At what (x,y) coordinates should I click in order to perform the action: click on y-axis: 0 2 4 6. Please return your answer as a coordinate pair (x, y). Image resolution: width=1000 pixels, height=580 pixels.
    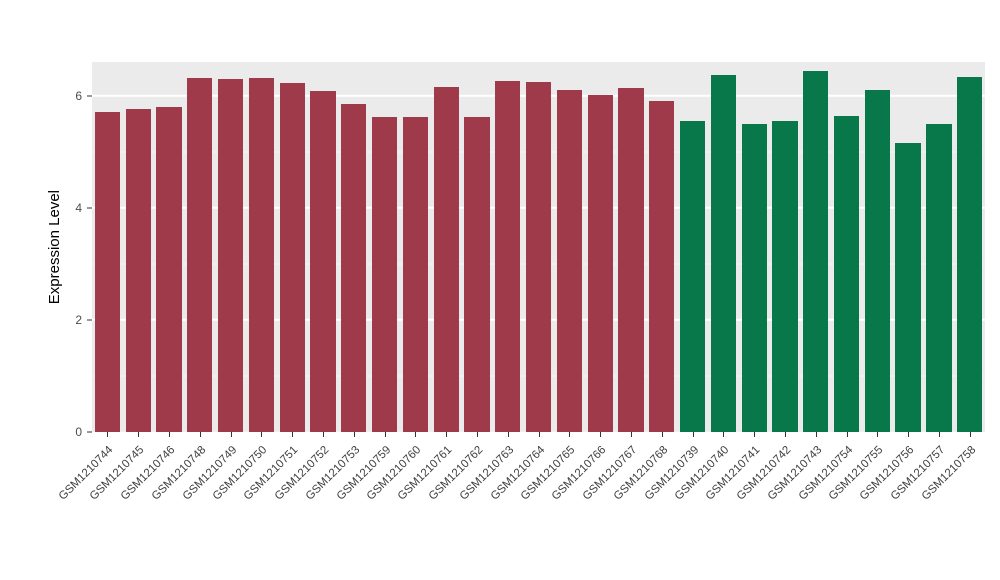
    Looking at the image, I should click on (77, 250).